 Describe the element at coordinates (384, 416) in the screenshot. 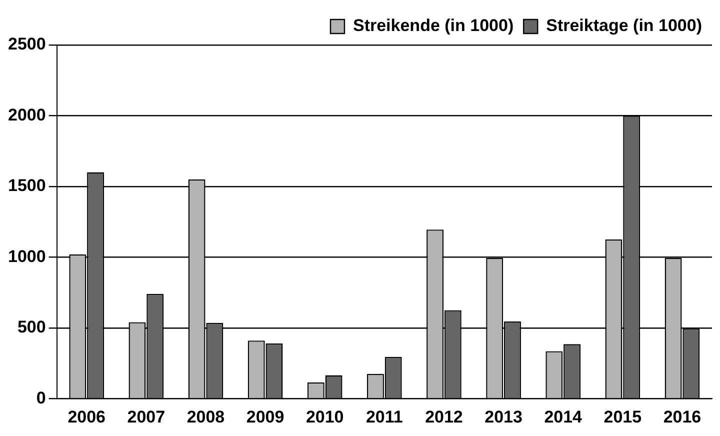

I see `x-tick-label: 2011` at that location.